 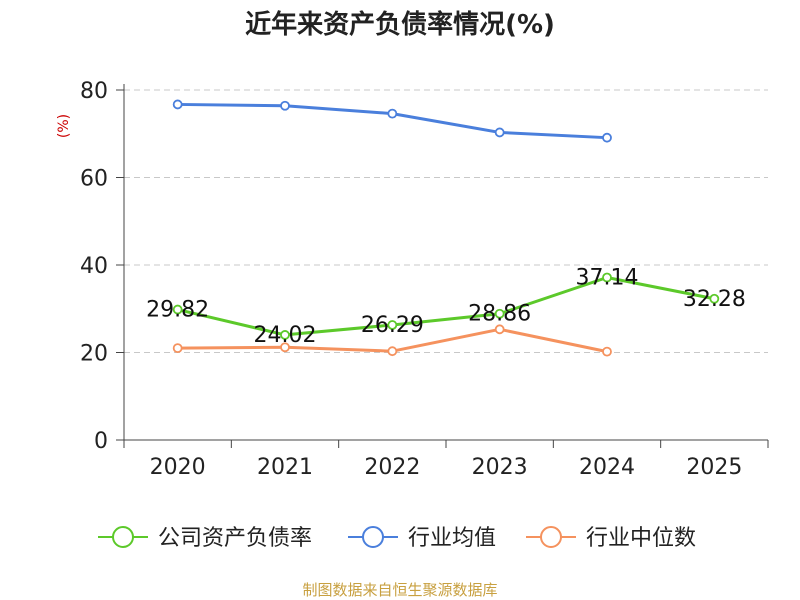 I want to click on chart-title: 近年来资产负债率情况(%), so click(x=400, y=24).